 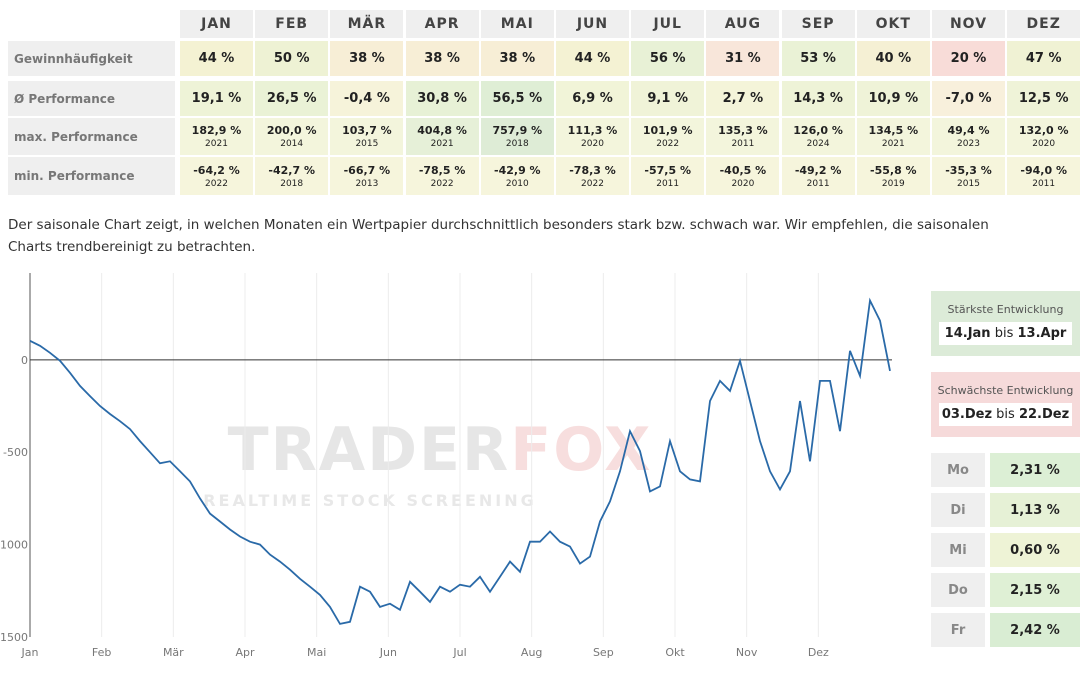 What do you see at coordinates (592, 58) in the screenshot?
I see `cell: 44 %` at bounding box center [592, 58].